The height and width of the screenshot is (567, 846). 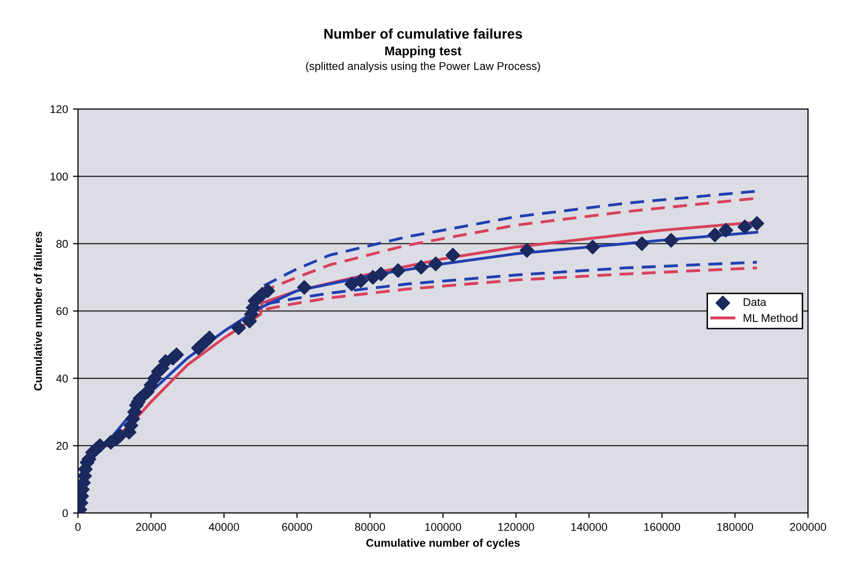 I want to click on y-tick-label: 40, so click(x=62, y=378).